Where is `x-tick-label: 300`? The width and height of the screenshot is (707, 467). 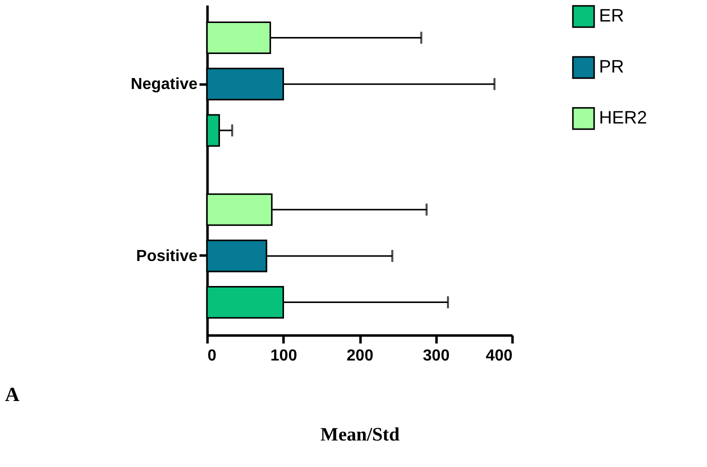
x-tick-label: 300 is located at coordinates (436, 356).